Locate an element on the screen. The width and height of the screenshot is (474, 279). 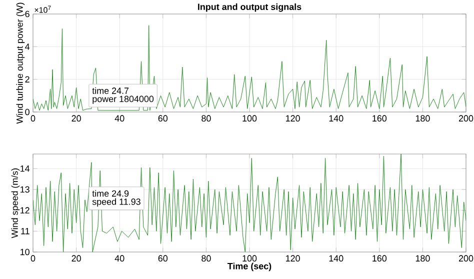
annotation: time 24.9 is located at coordinates (110, 193).